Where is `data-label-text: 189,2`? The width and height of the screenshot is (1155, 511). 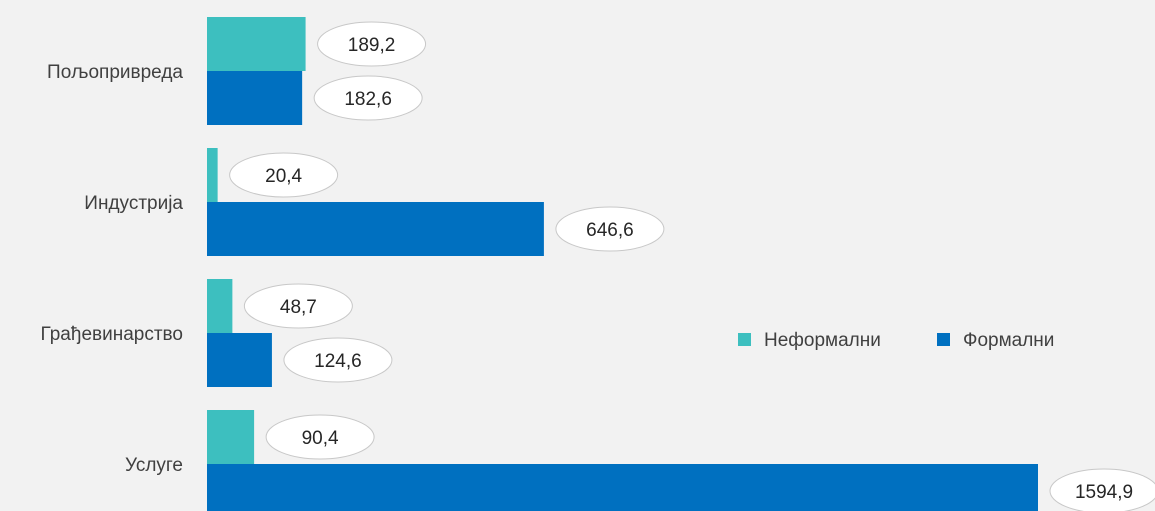
data-label-text: 189,2 is located at coordinates (372, 45).